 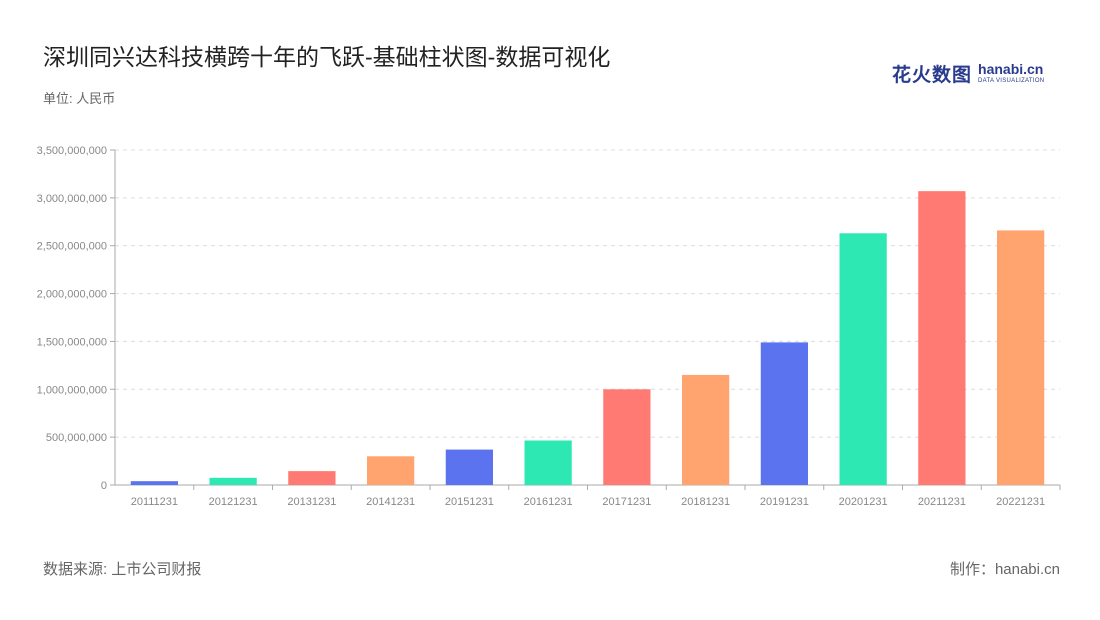 What do you see at coordinates (72, 390) in the screenshot?
I see `y-tick-label: 1,000,000,000` at bounding box center [72, 390].